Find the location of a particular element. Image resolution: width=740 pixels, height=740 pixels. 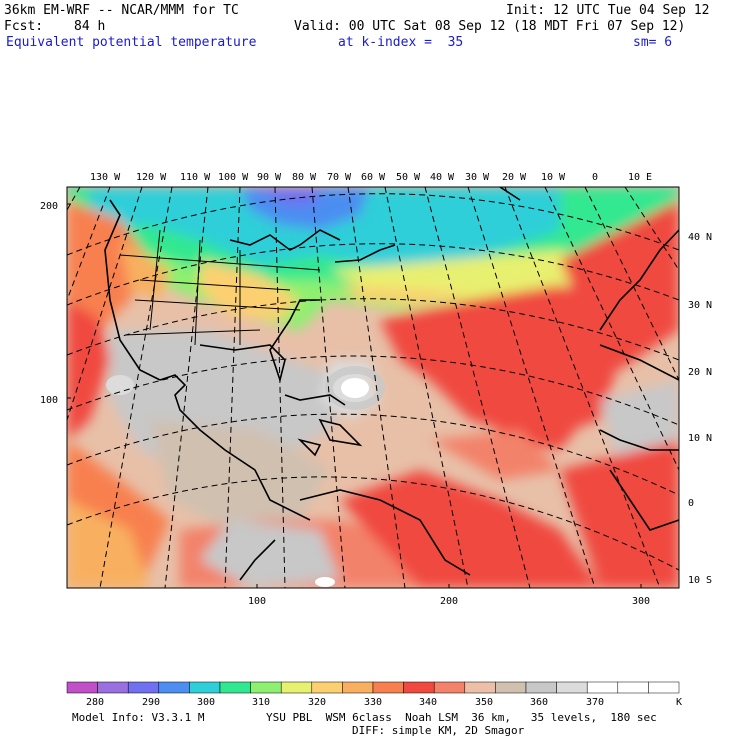

legend-tick: 310 is located at coordinates (261, 702).